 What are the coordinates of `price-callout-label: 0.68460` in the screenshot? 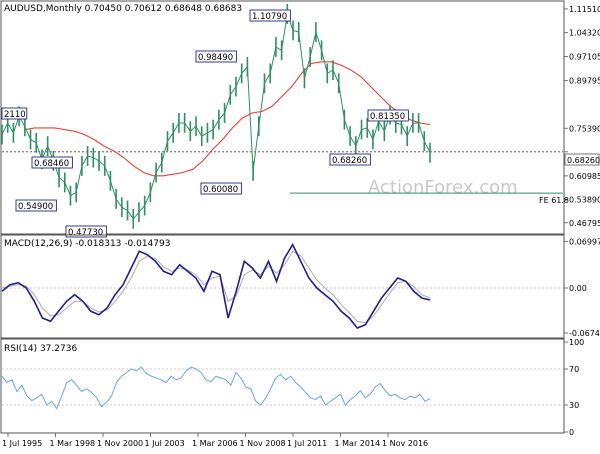 It's located at (51, 164).